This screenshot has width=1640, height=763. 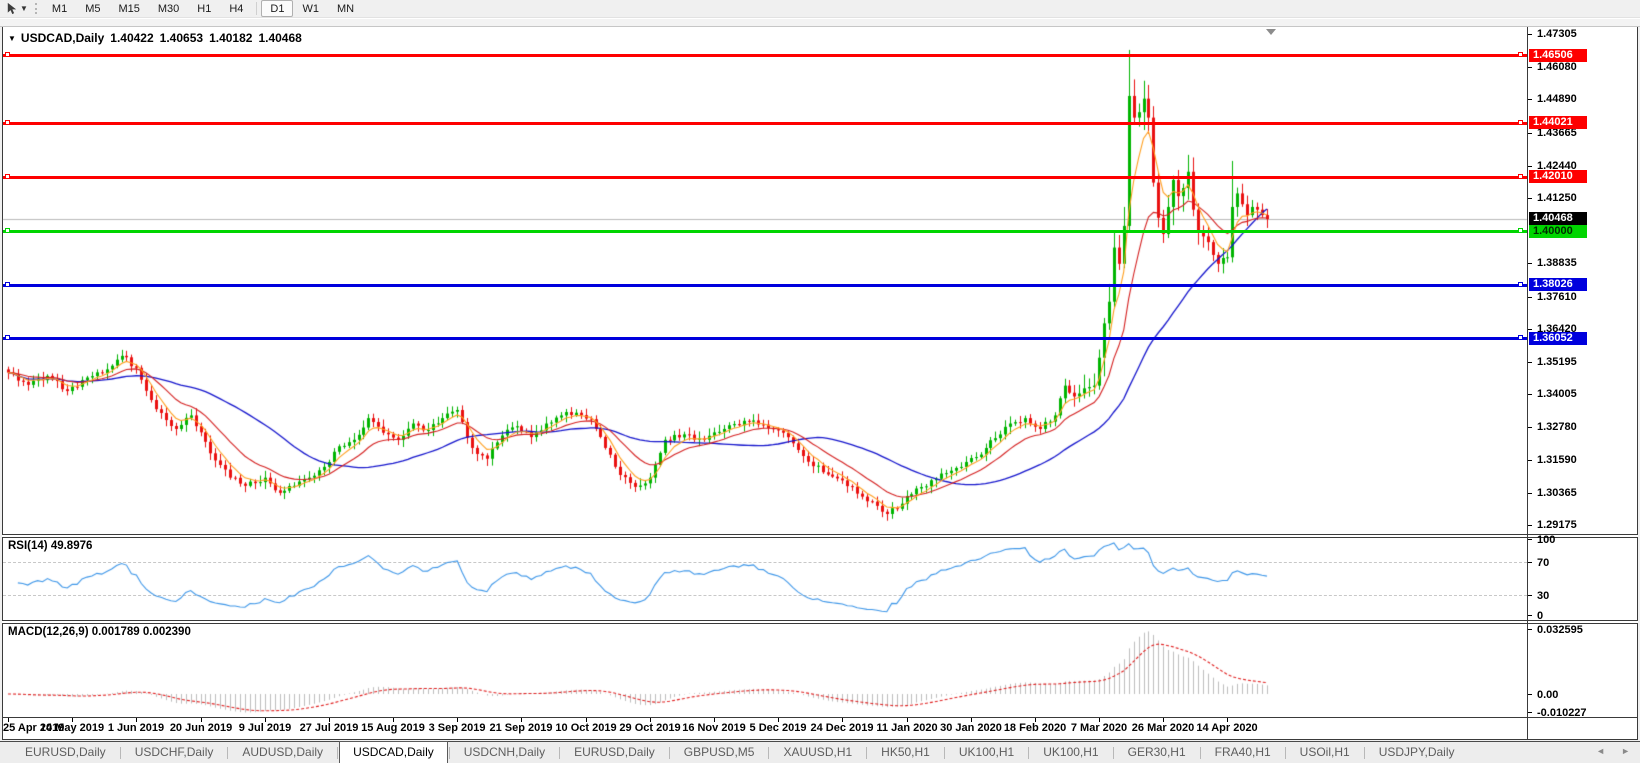 I want to click on collapse-arrow-icon: ▼, so click(x=12, y=38).